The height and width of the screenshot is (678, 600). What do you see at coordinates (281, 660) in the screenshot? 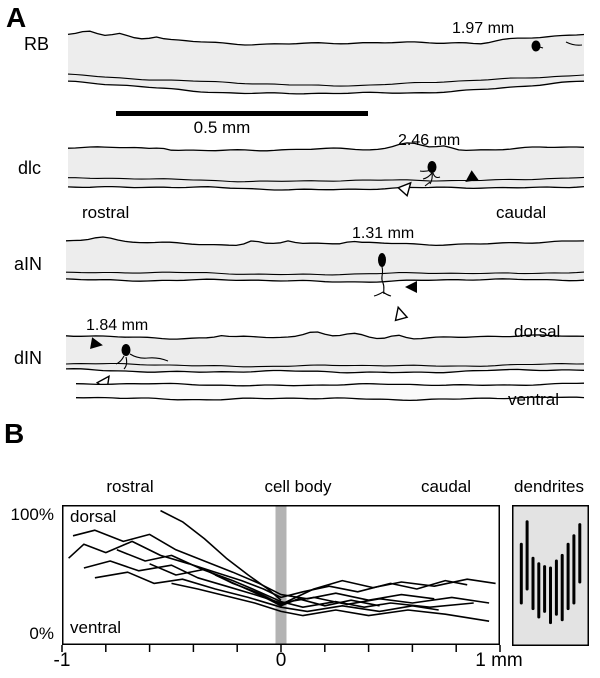
I see `x-tick-label-0: 0` at bounding box center [281, 660].